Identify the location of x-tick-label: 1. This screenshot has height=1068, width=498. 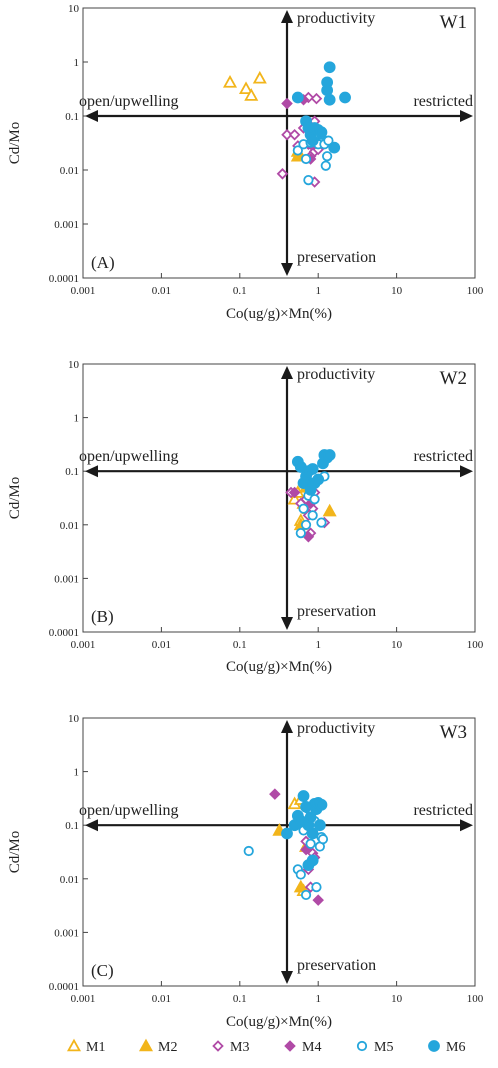
(318, 291).